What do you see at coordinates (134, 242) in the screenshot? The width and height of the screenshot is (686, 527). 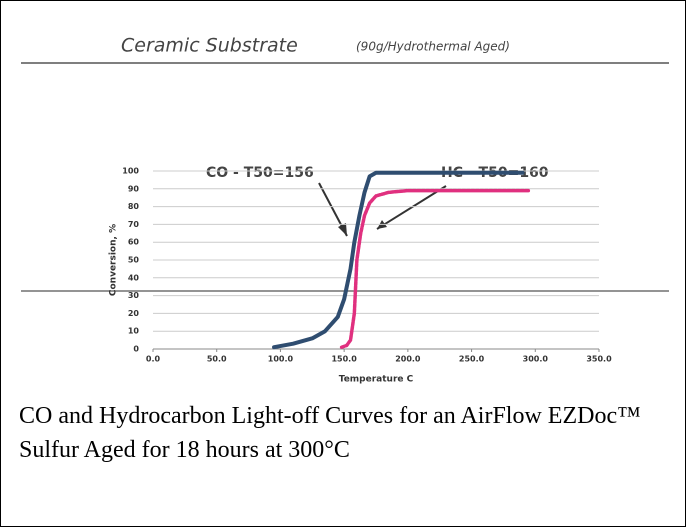 I see `y-tick-label: 60` at bounding box center [134, 242].